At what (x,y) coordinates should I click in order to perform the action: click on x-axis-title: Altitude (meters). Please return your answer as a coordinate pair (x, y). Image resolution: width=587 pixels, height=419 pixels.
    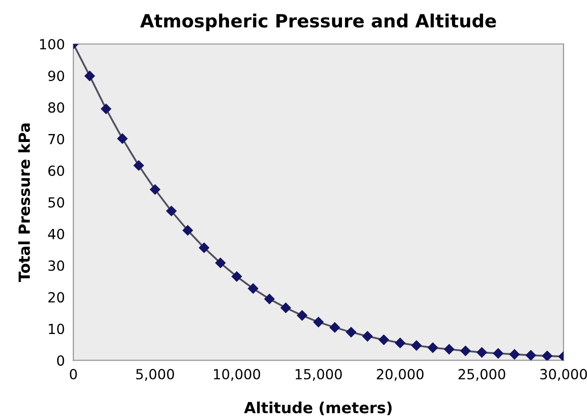
    Looking at the image, I should click on (318, 409).